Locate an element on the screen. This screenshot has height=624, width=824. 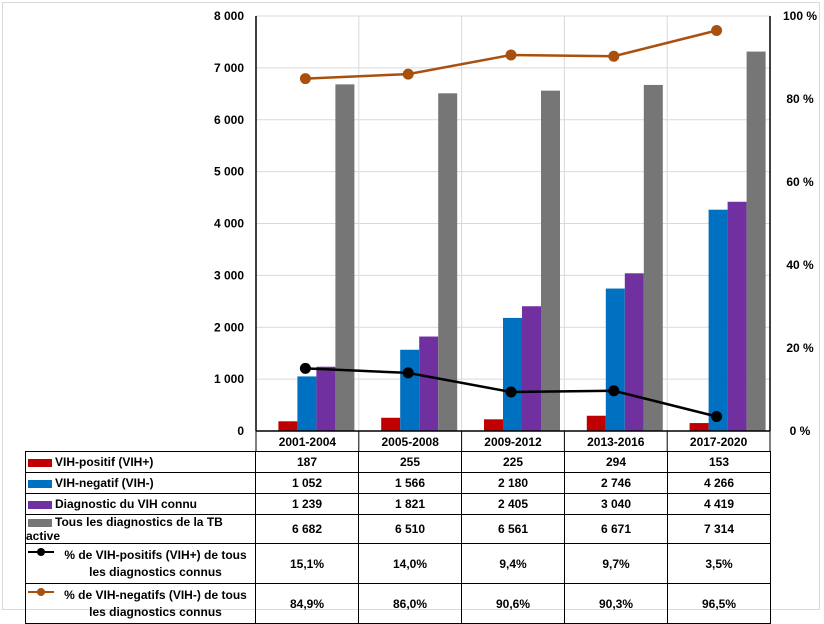
x-tick-label: 2005-2008 is located at coordinates (411, 442).